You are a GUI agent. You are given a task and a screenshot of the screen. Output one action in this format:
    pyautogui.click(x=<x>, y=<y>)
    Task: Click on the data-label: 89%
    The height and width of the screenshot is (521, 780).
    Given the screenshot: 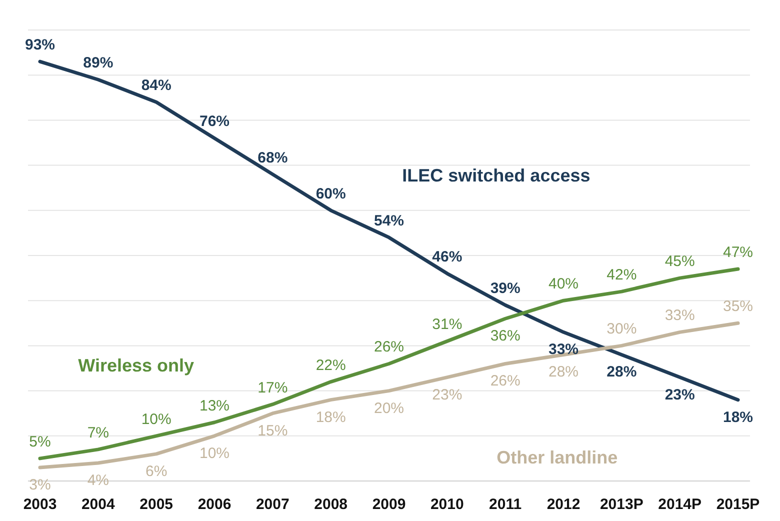 What is the action you would take?
    pyautogui.click(x=98, y=63)
    